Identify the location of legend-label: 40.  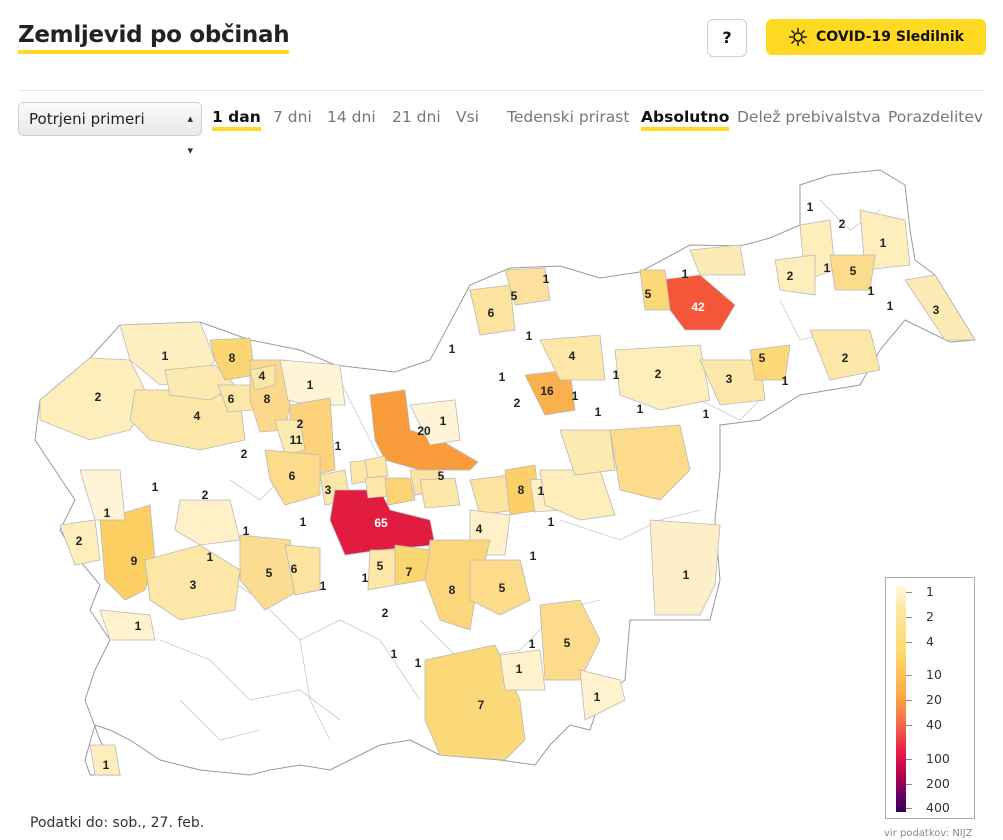
(934, 724).